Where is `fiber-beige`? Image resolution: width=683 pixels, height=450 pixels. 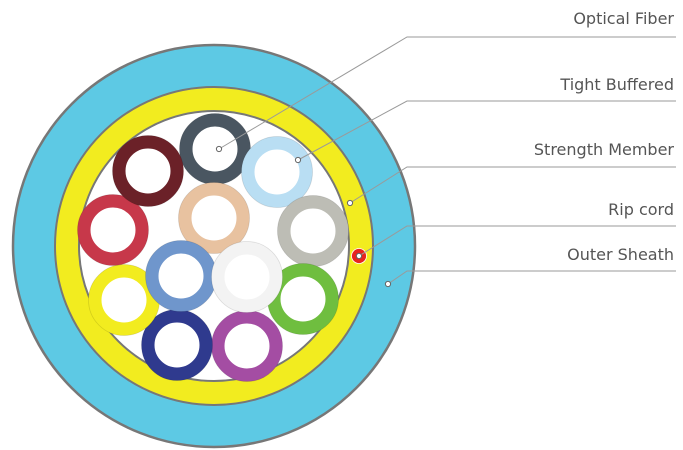
fiber-beige is located at coordinates (214, 218).